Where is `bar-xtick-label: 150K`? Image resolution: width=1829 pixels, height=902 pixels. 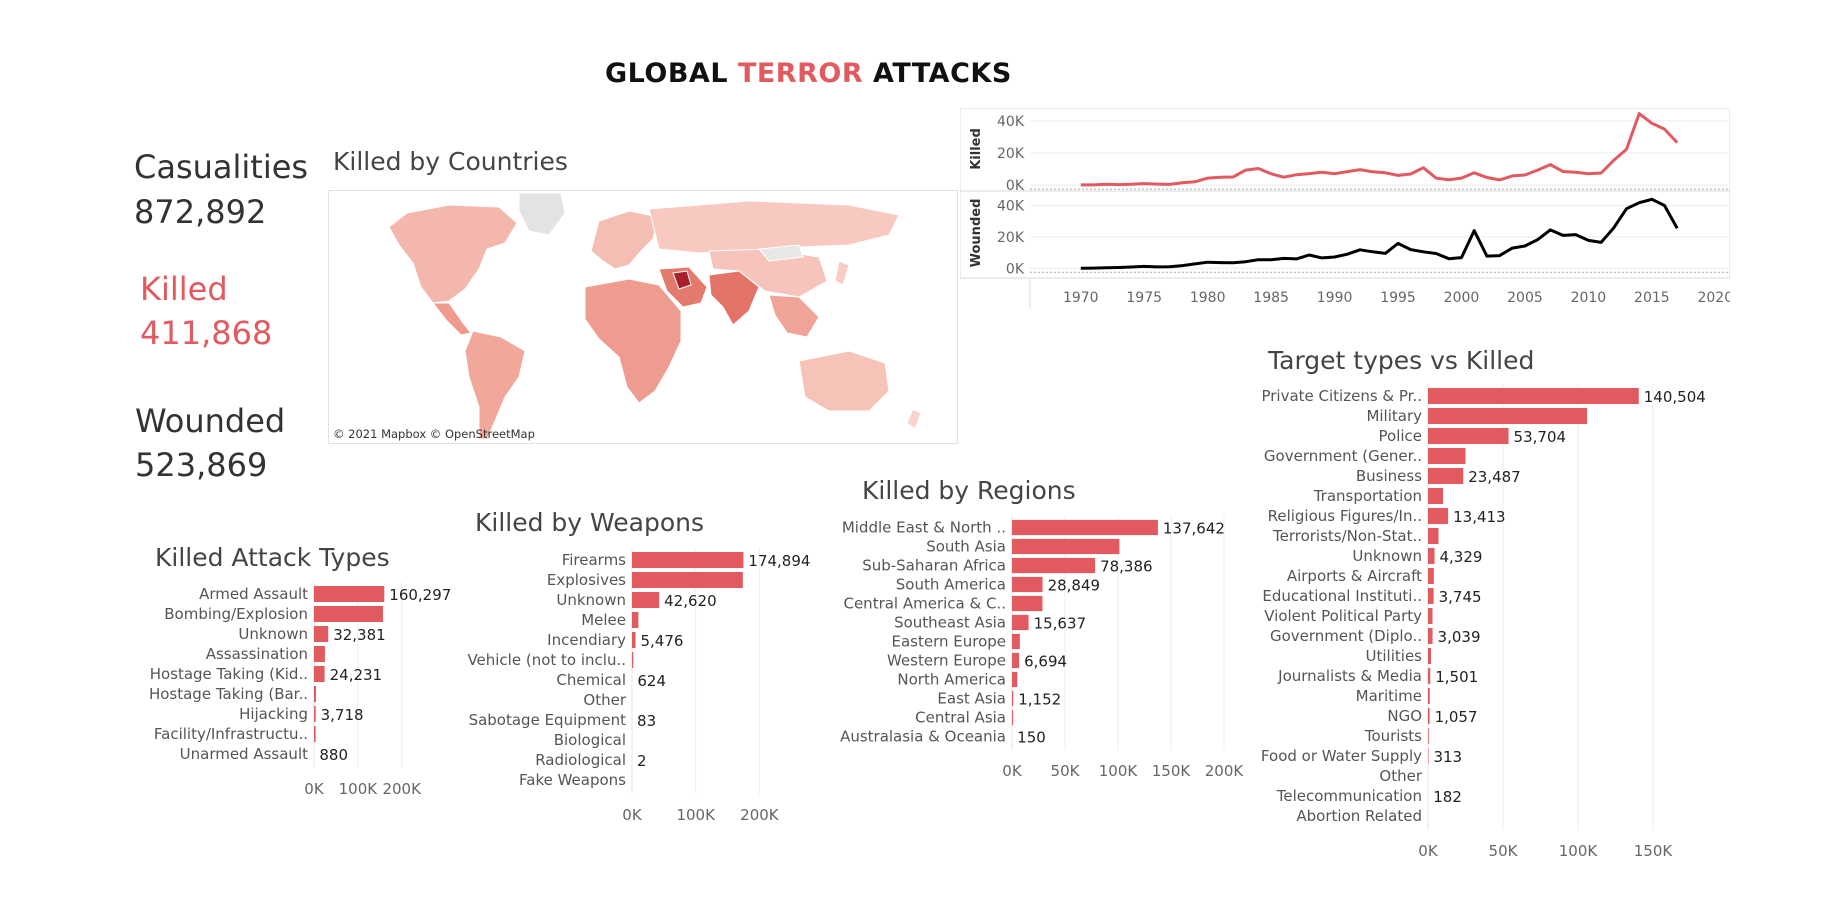
bar-xtick-label: 150K is located at coordinates (1172, 771).